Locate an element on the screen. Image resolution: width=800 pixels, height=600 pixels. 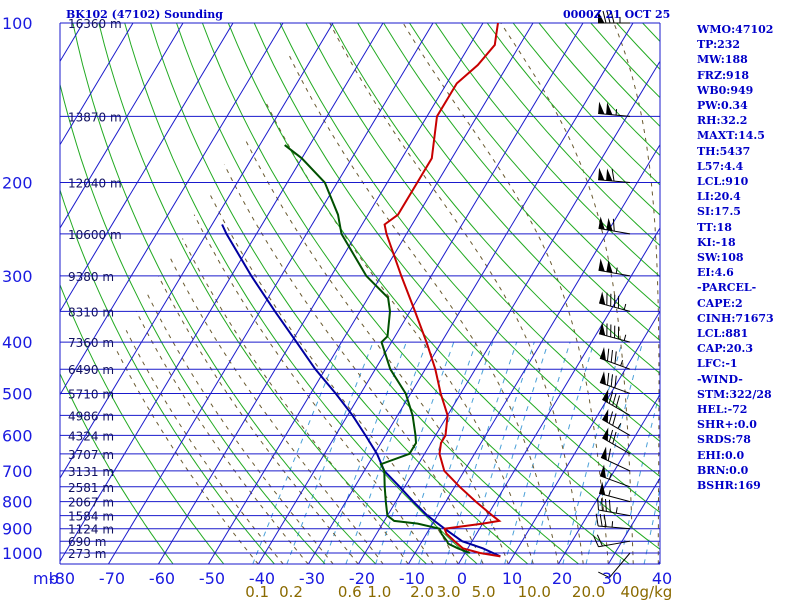
height-label: 3131 m is located at coordinates (91, 472).